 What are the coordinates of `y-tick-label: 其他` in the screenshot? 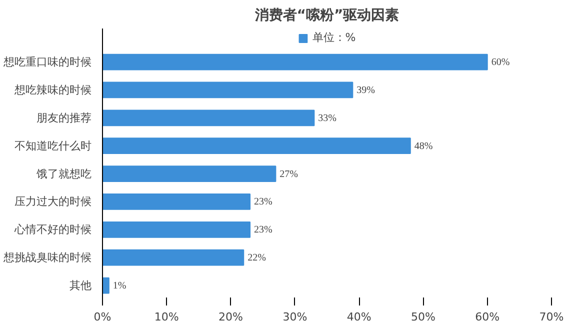 It's located at (81, 285).